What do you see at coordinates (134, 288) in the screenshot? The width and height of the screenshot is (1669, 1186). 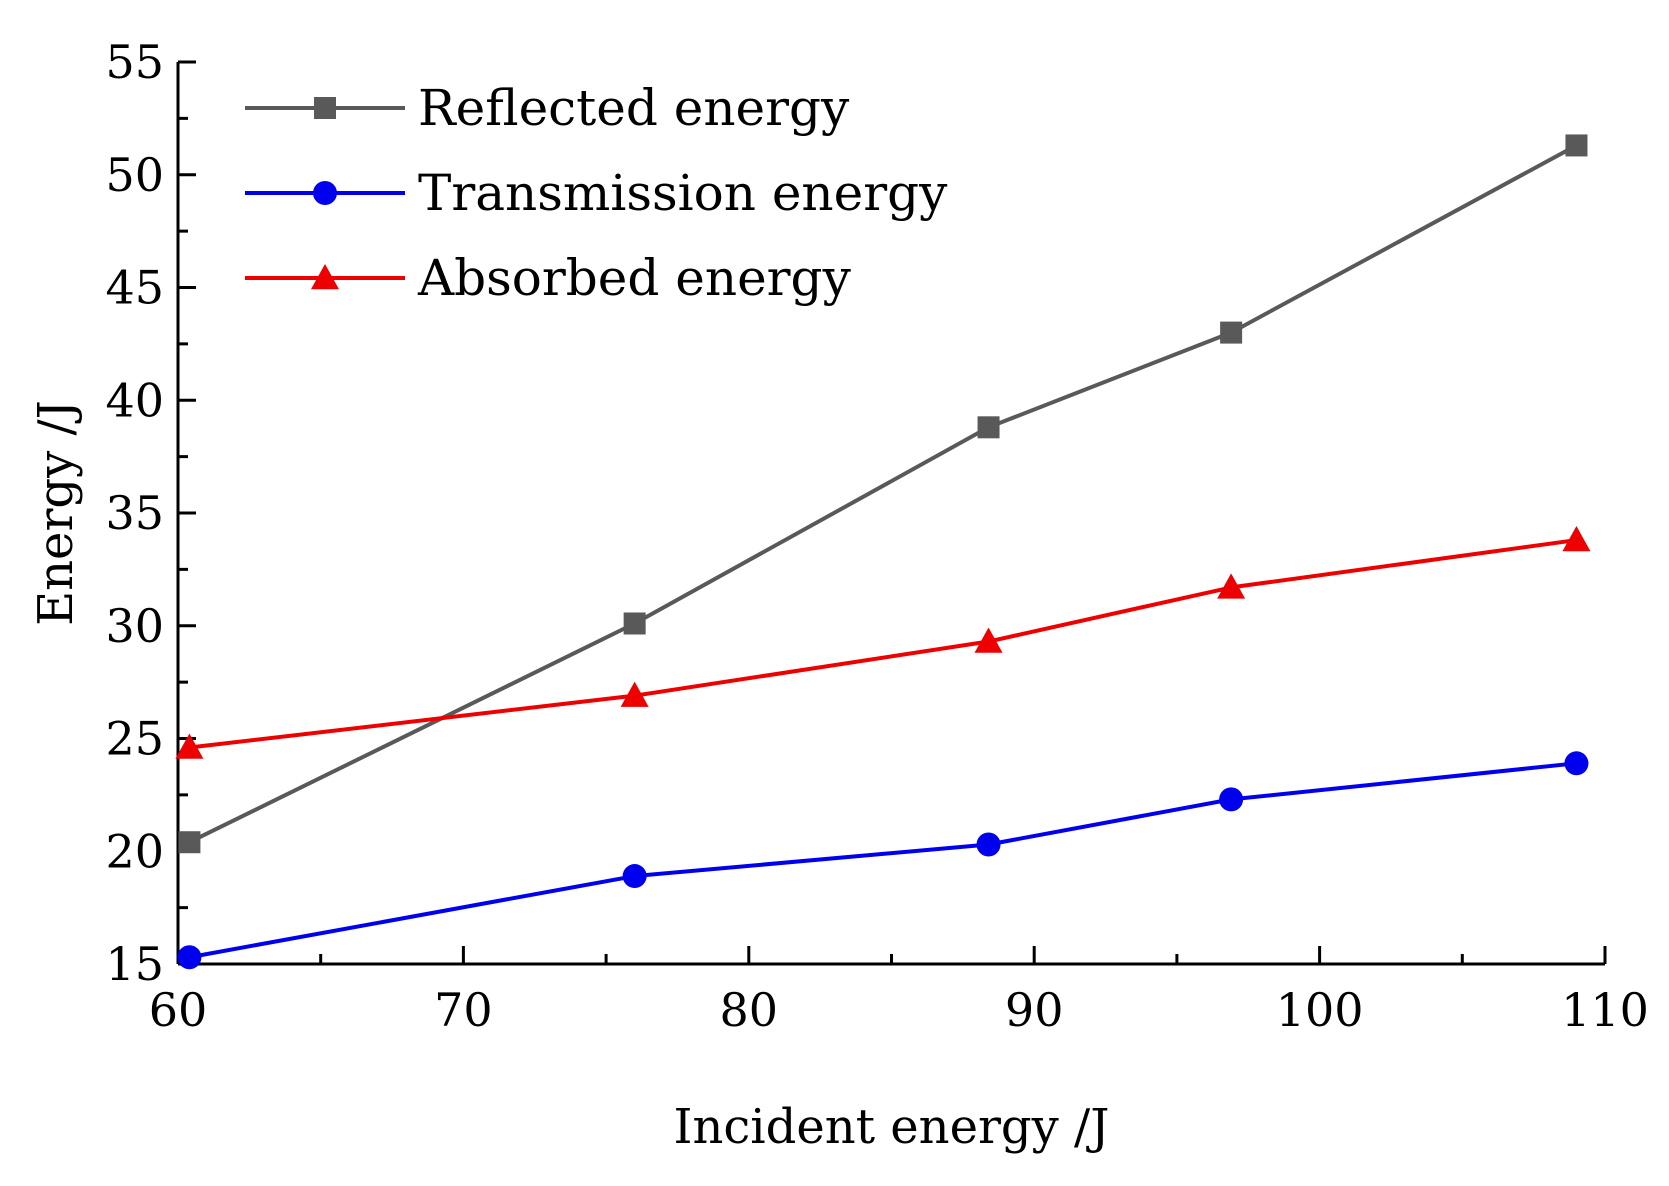 I see `y-tick-label: 45` at bounding box center [134, 288].